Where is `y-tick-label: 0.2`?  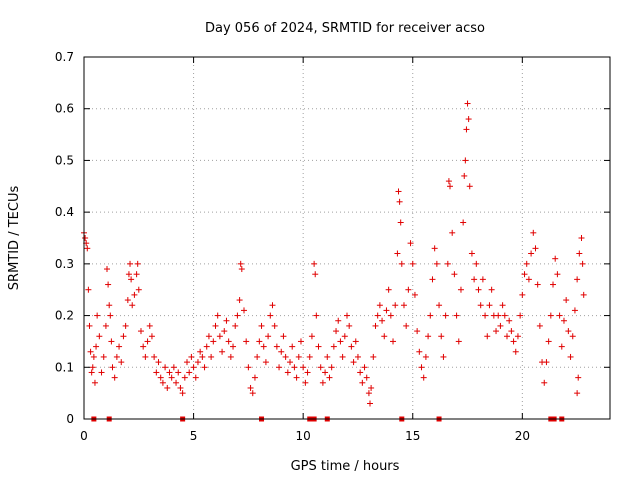
y-tick-label: 0.2 is located at coordinates (64, 316).